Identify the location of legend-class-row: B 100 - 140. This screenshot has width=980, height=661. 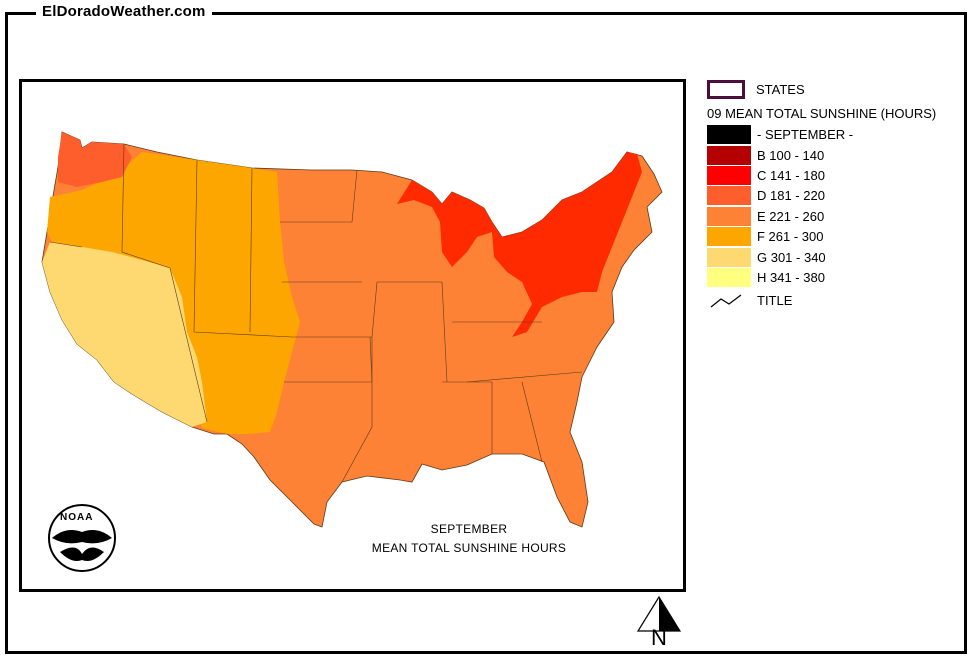
(765, 155).